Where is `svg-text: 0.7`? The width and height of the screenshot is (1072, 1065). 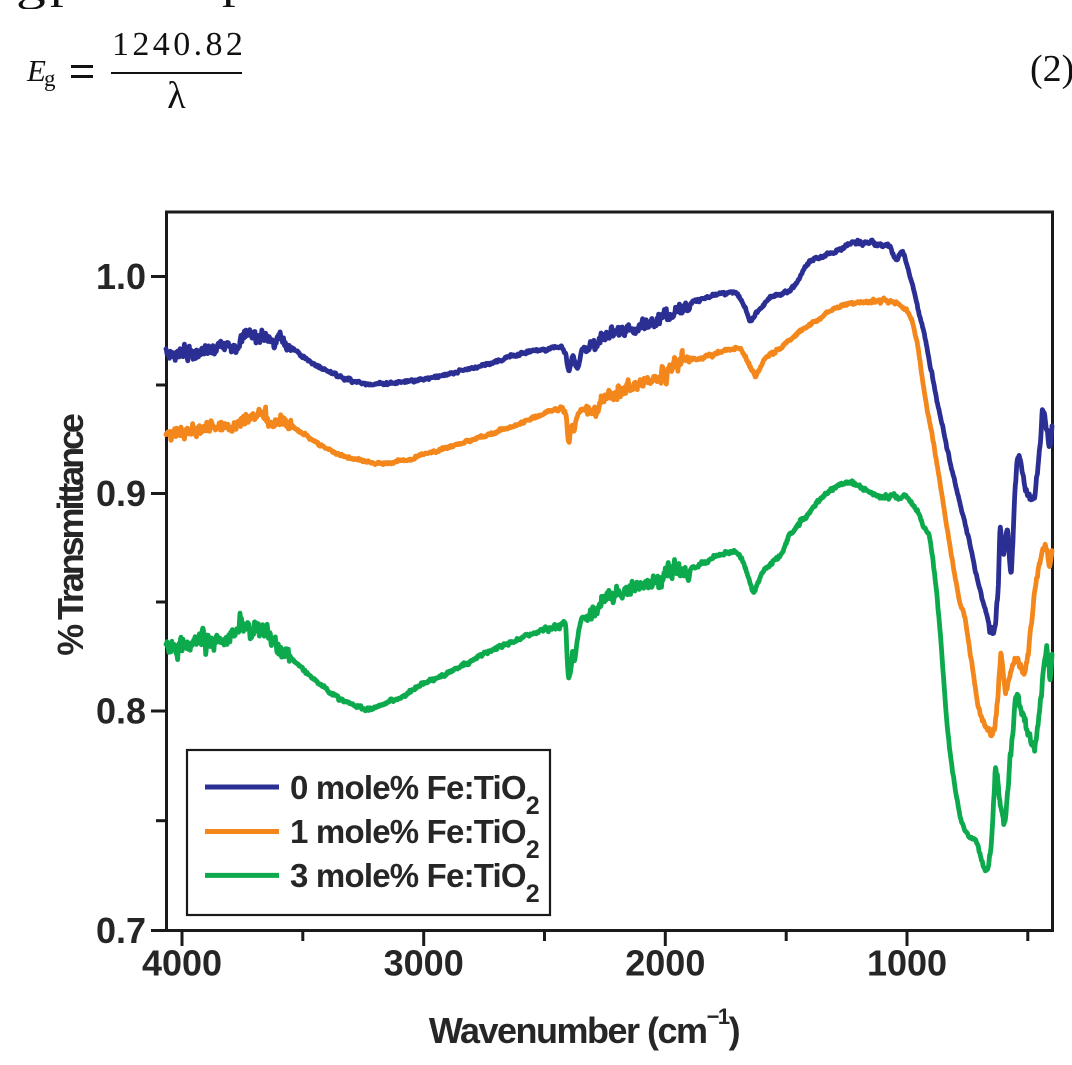
svg-text: 0.7 is located at coordinates (121, 930).